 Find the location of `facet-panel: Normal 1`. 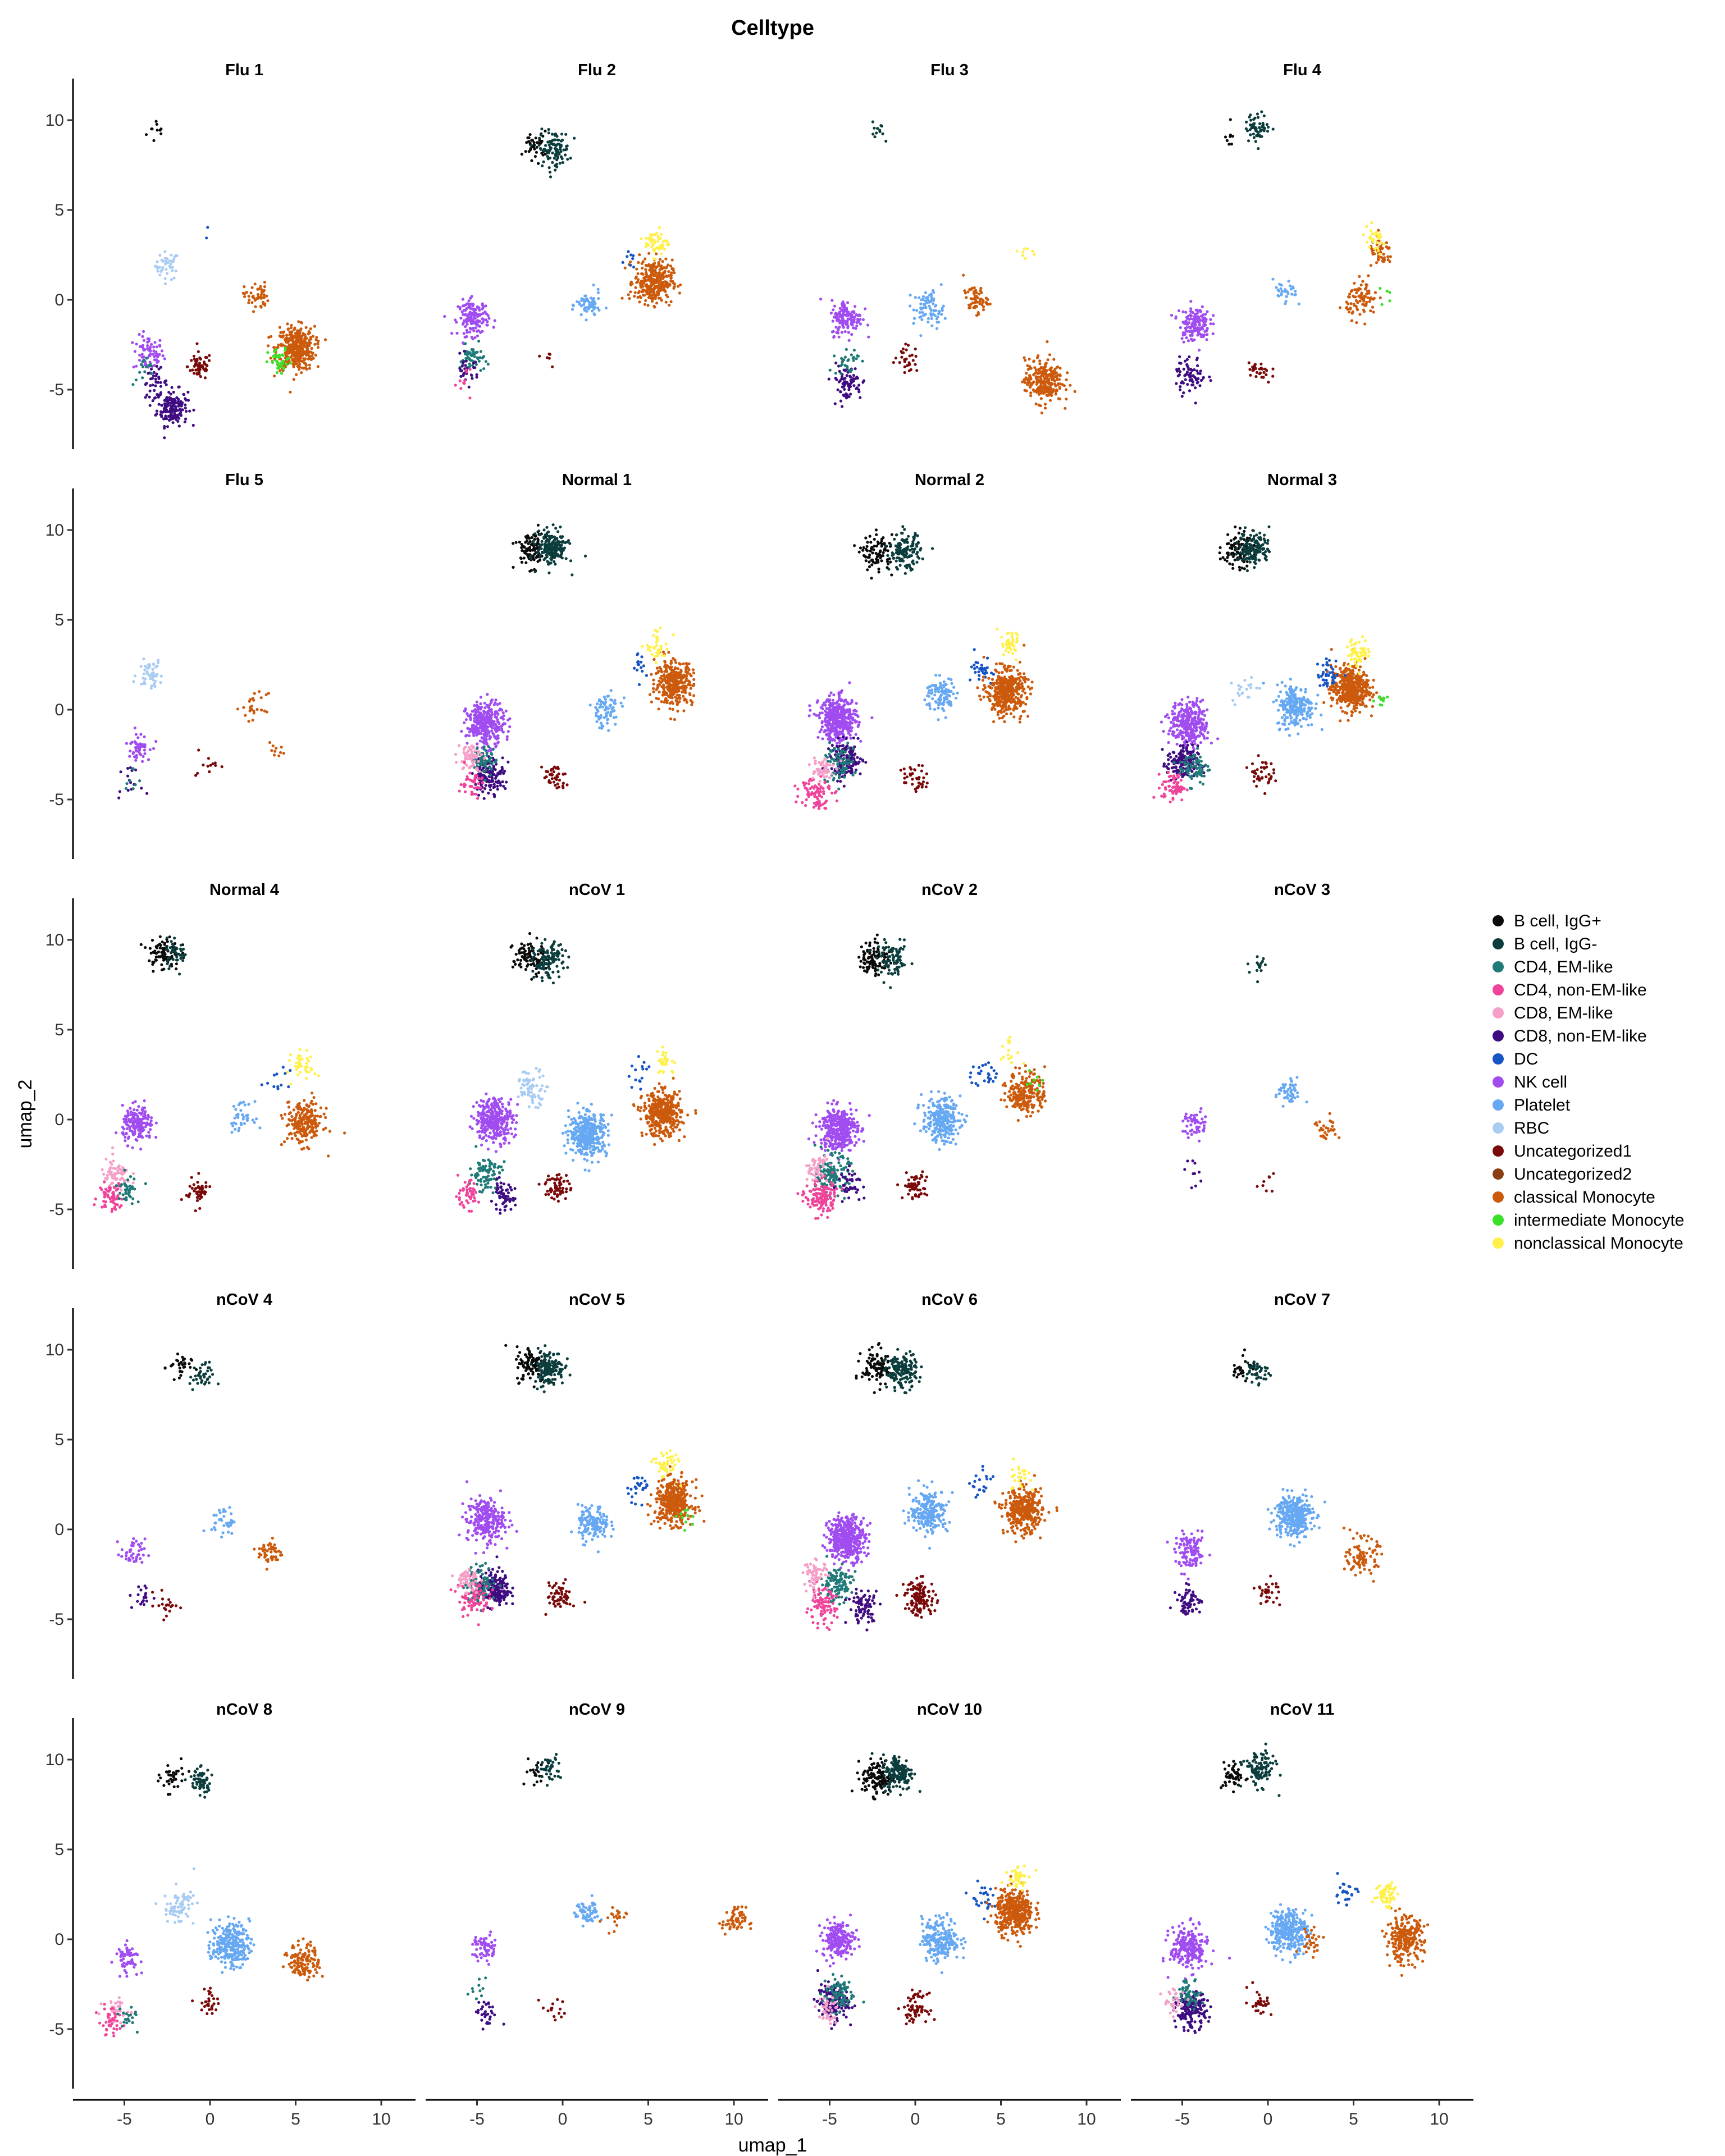

facet-panel: Normal 1 is located at coordinates (575, 635).